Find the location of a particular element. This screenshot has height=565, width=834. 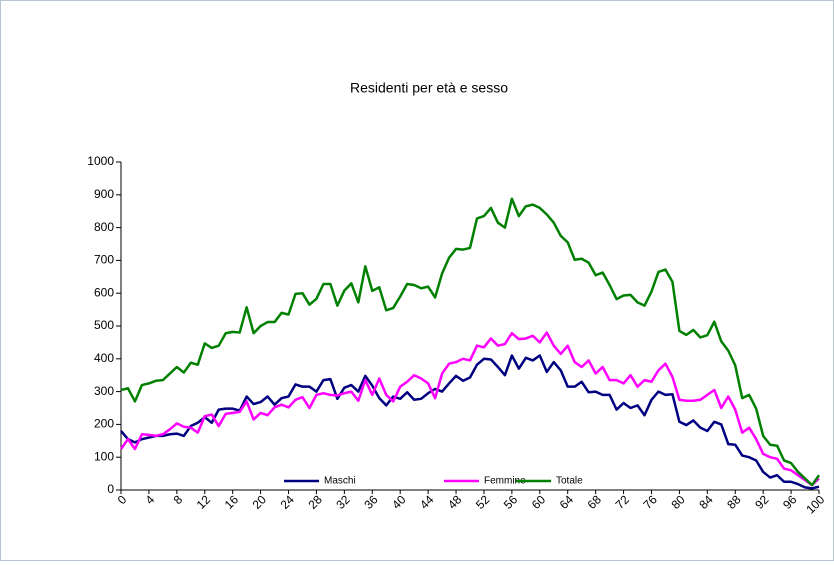

x-tick-label: 64 is located at coordinates (567, 502).